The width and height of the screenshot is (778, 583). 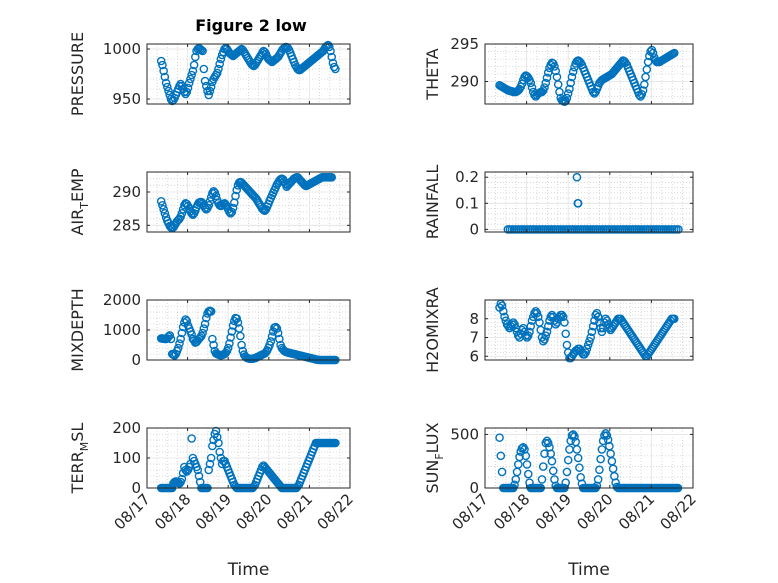 I want to click on subplot-2: 290 295 THETA, so click(x=558, y=71).